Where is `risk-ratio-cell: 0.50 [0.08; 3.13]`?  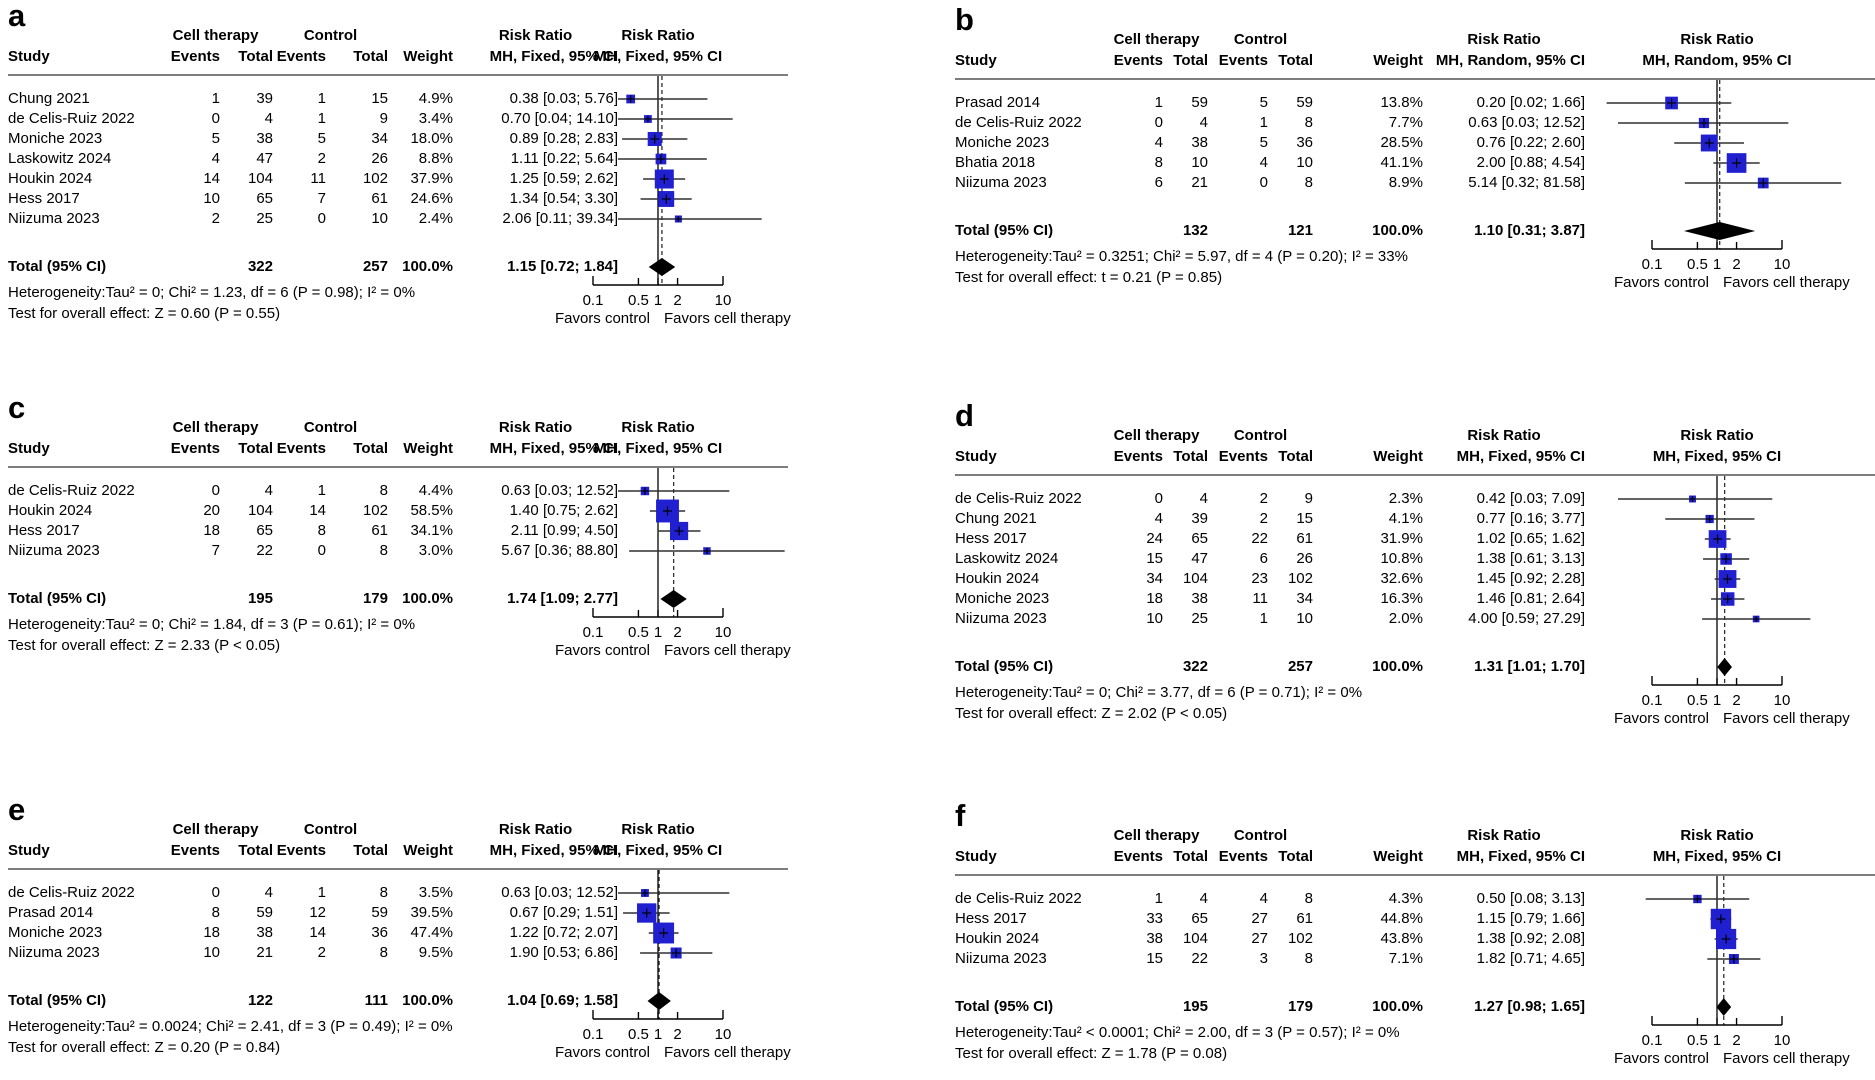 risk-ratio-cell: 0.50 [0.08; 3.13] is located at coordinates (1530, 898).